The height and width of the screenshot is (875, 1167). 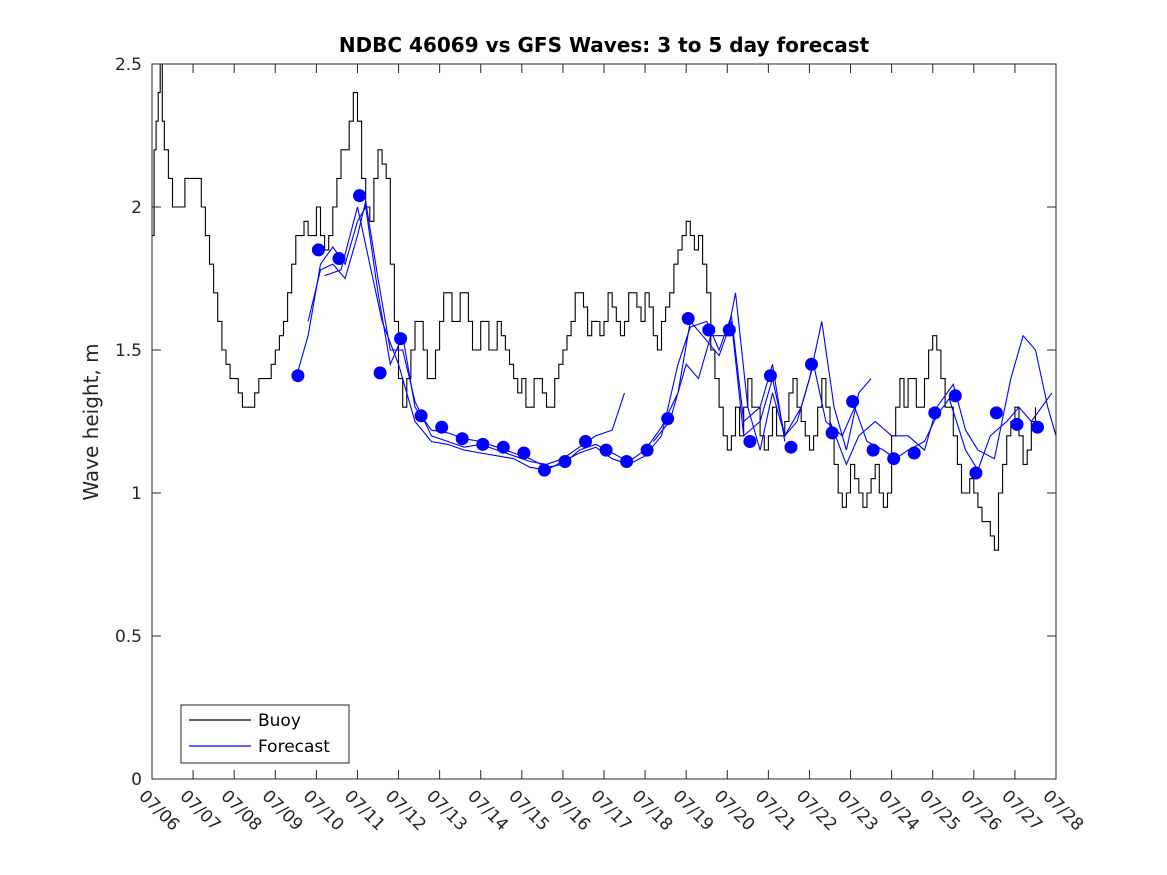 What do you see at coordinates (136, 494) in the screenshot?
I see `y-tick-label: 1` at bounding box center [136, 494].